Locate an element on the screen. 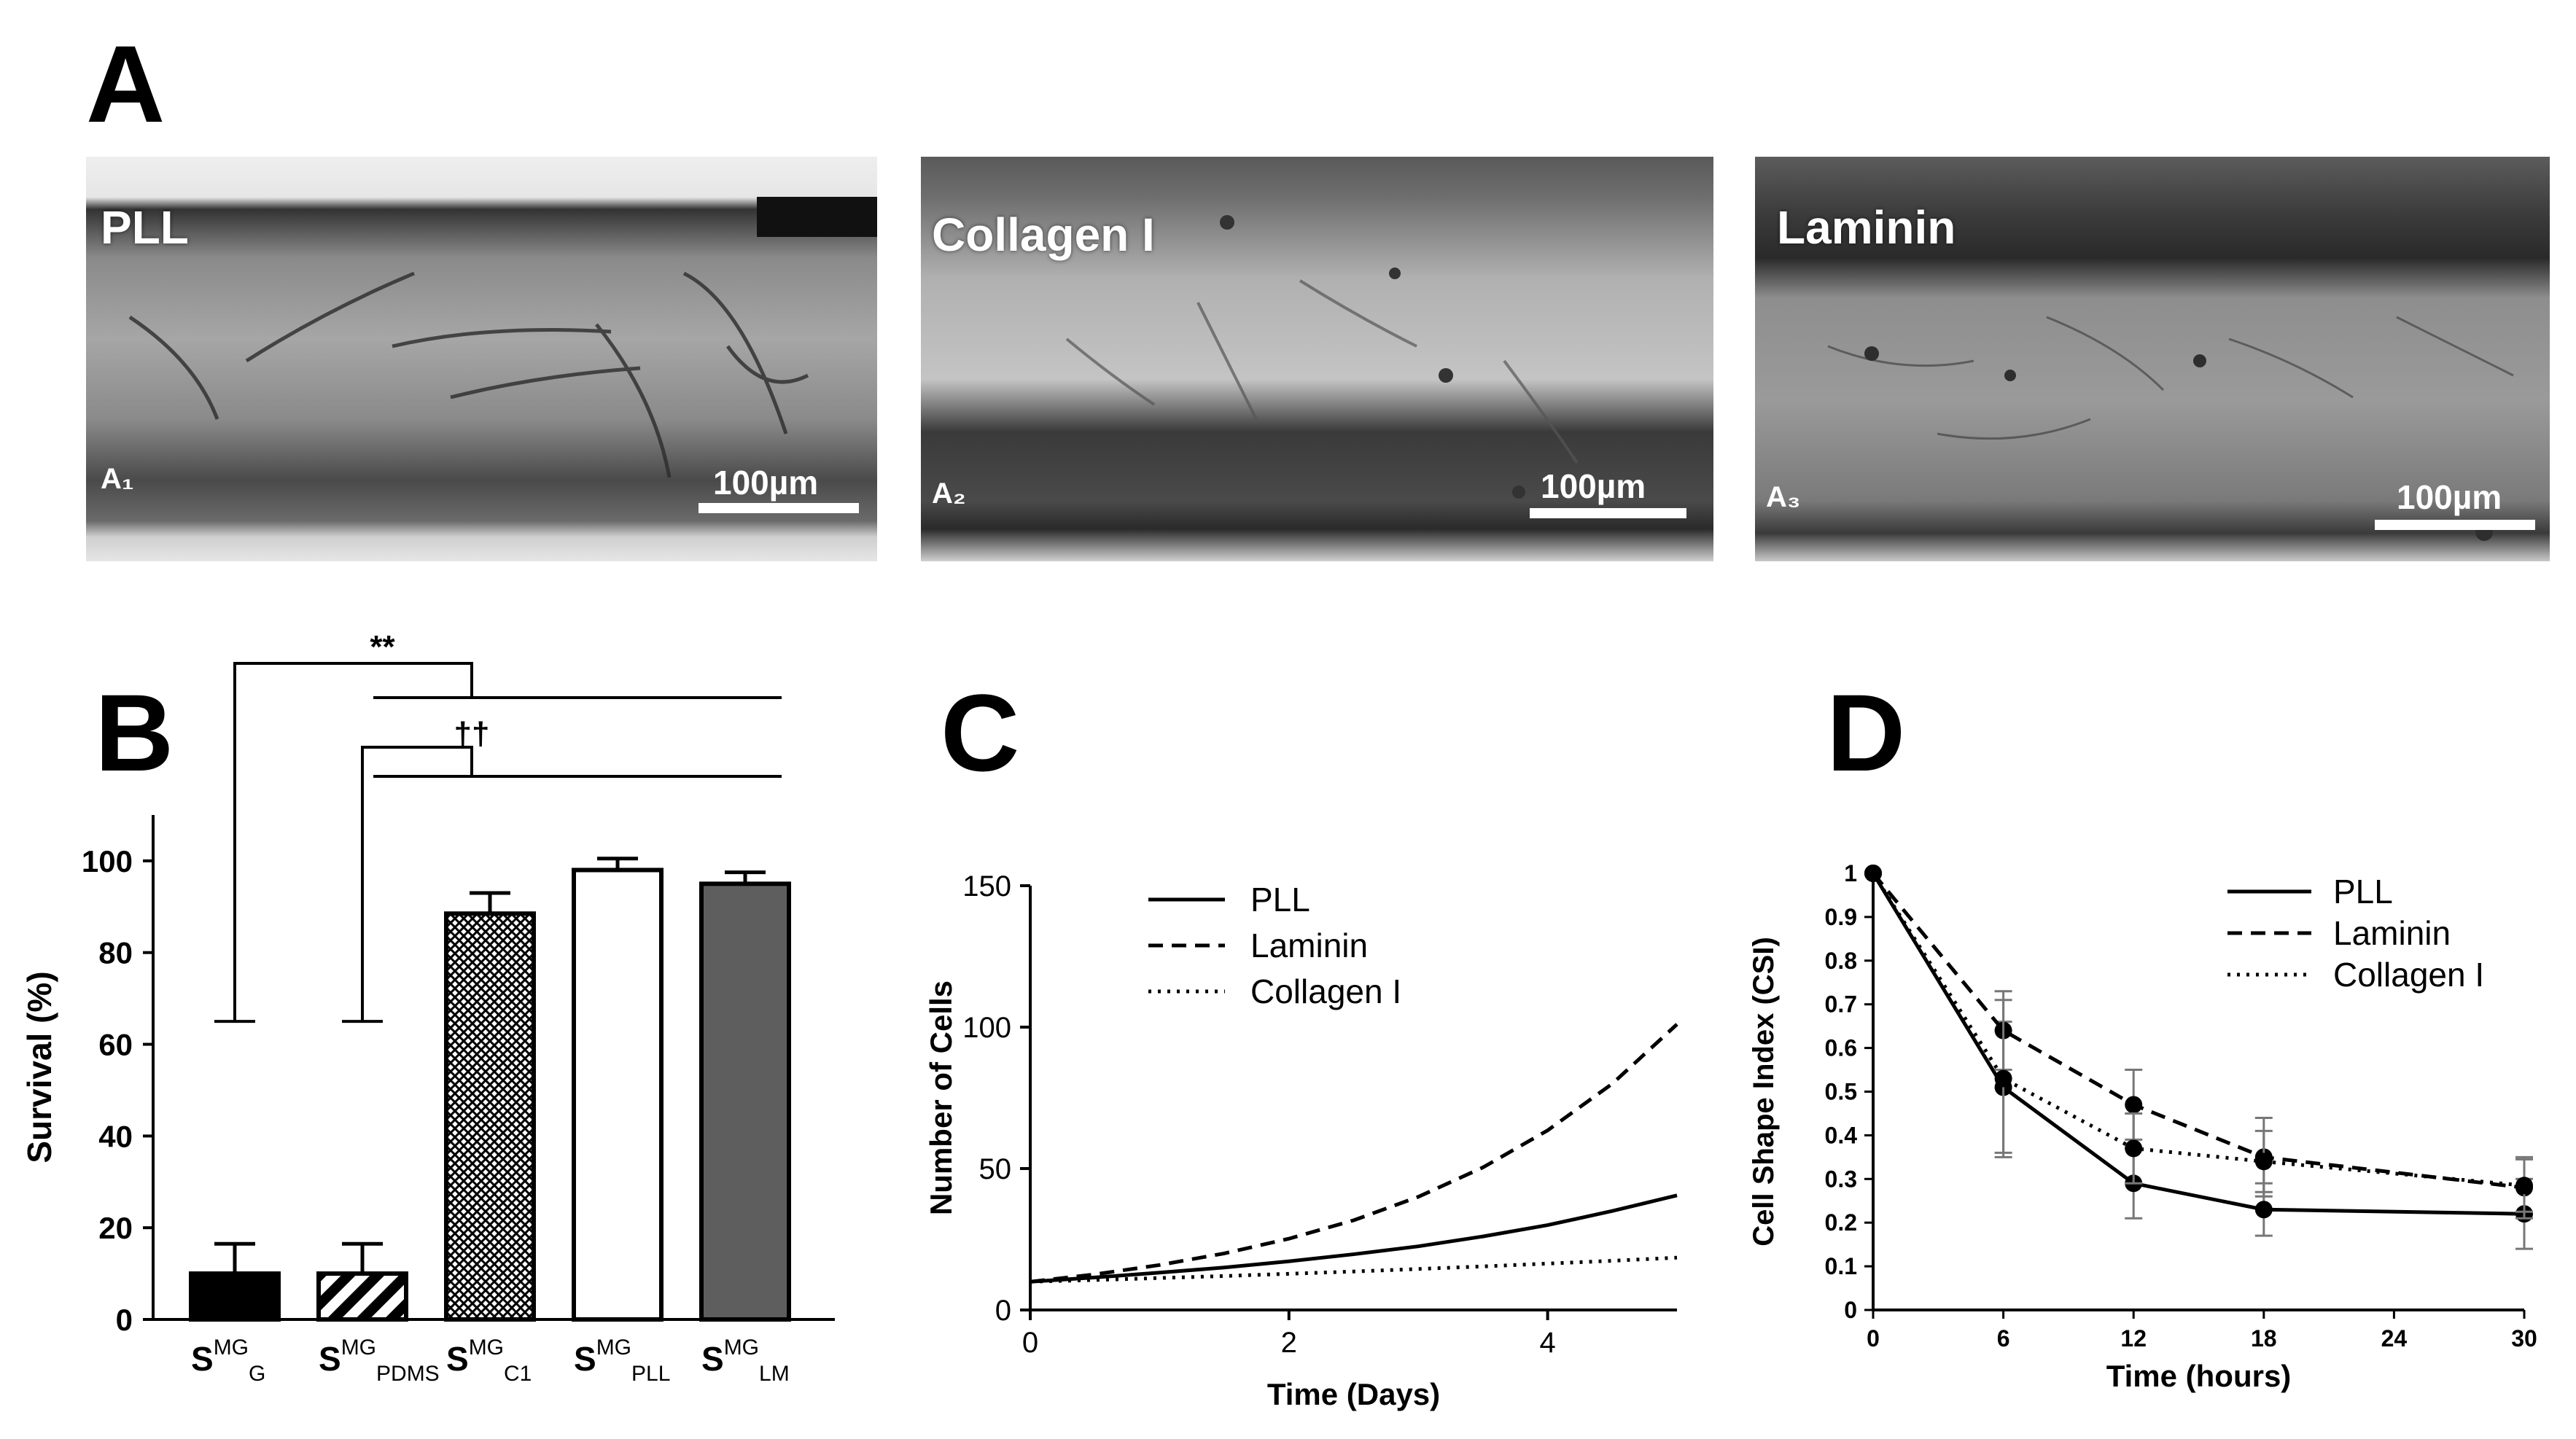 Image resolution: width=2576 pixels, height=1439 pixels. c-legend-label: Collagen I is located at coordinates (1325, 991).